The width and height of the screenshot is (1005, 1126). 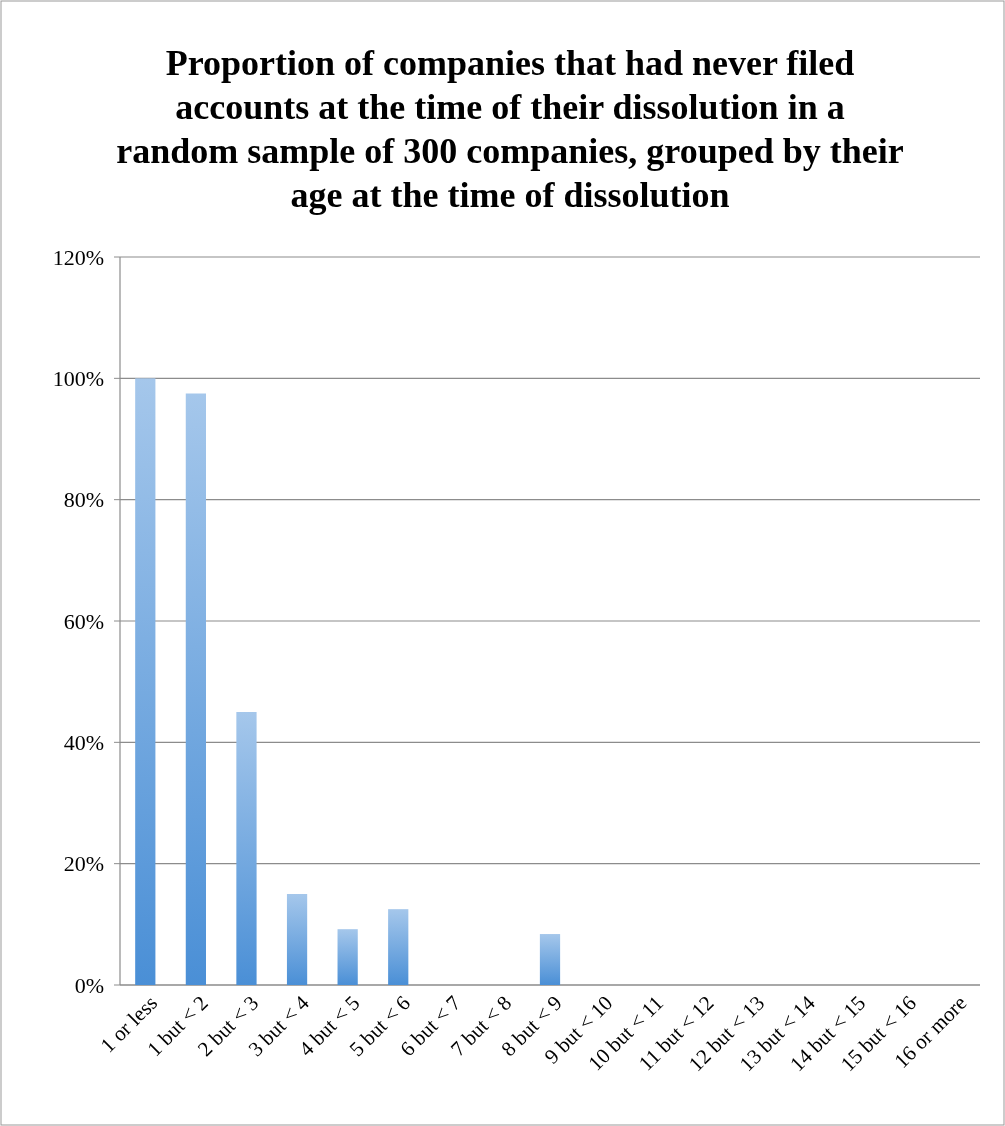 I want to click on y-tick-label: 80%, so click(x=83, y=500).